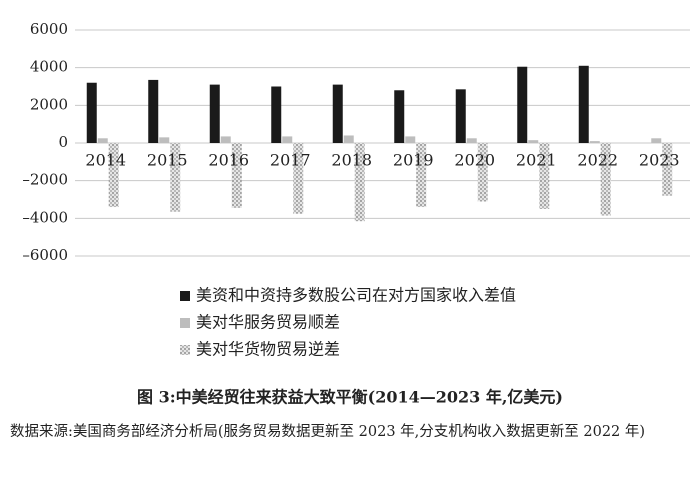 Image resolution: width=700 pixels, height=485 pixels. Describe the element at coordinates (413, 160) in the screenshot. I see `x-tick-label: 2019` at that location.